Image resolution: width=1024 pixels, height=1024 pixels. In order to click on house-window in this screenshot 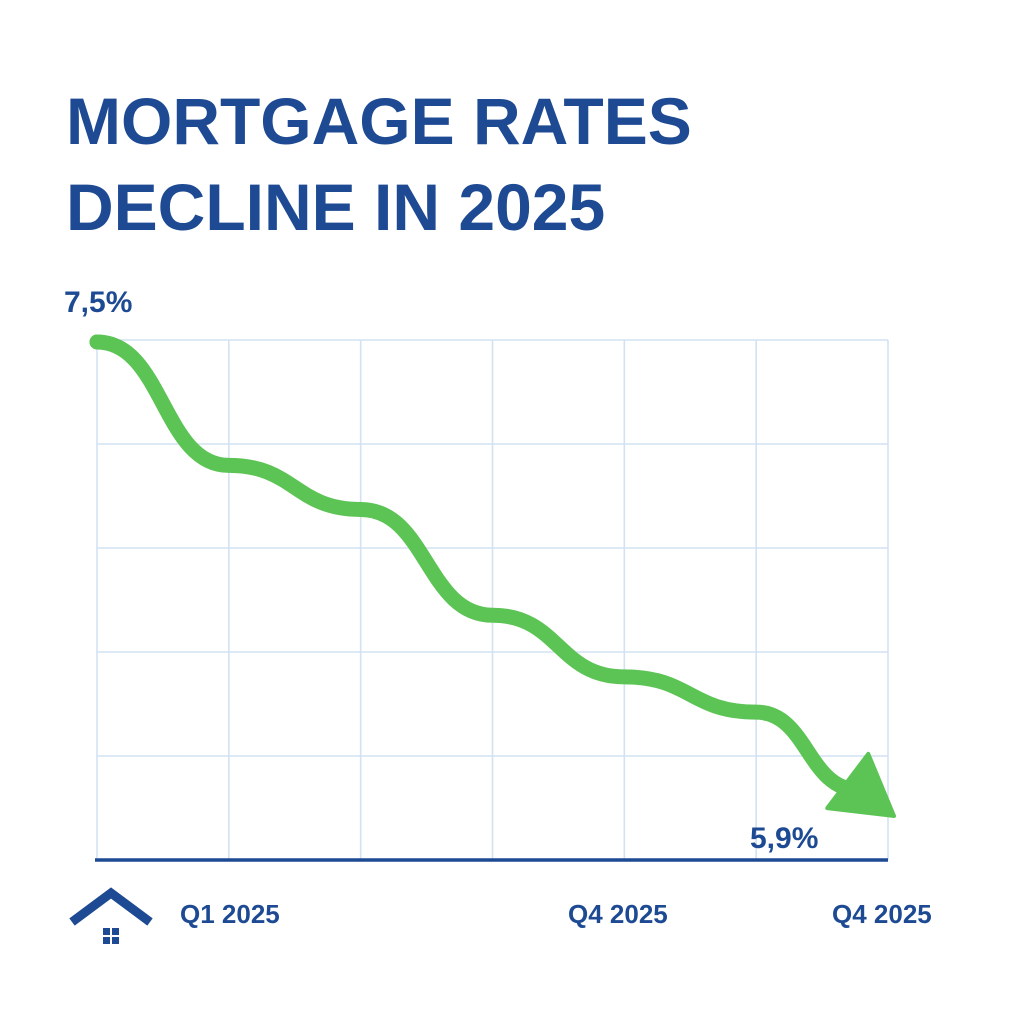, I will do `click(111, 936)`.